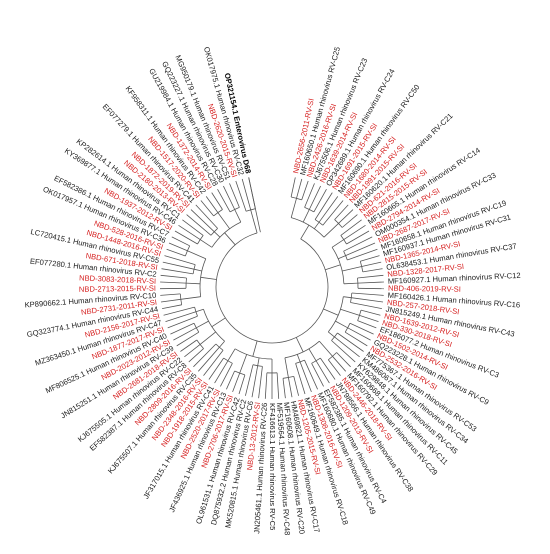 The height and width of the screenshot is (554, 550). What do you see at coordinates (424, 289) in the screenshot?
I see `leaf-label-nbd: NBD-406-2019-RV-SI` at bounding box center [424, 289].